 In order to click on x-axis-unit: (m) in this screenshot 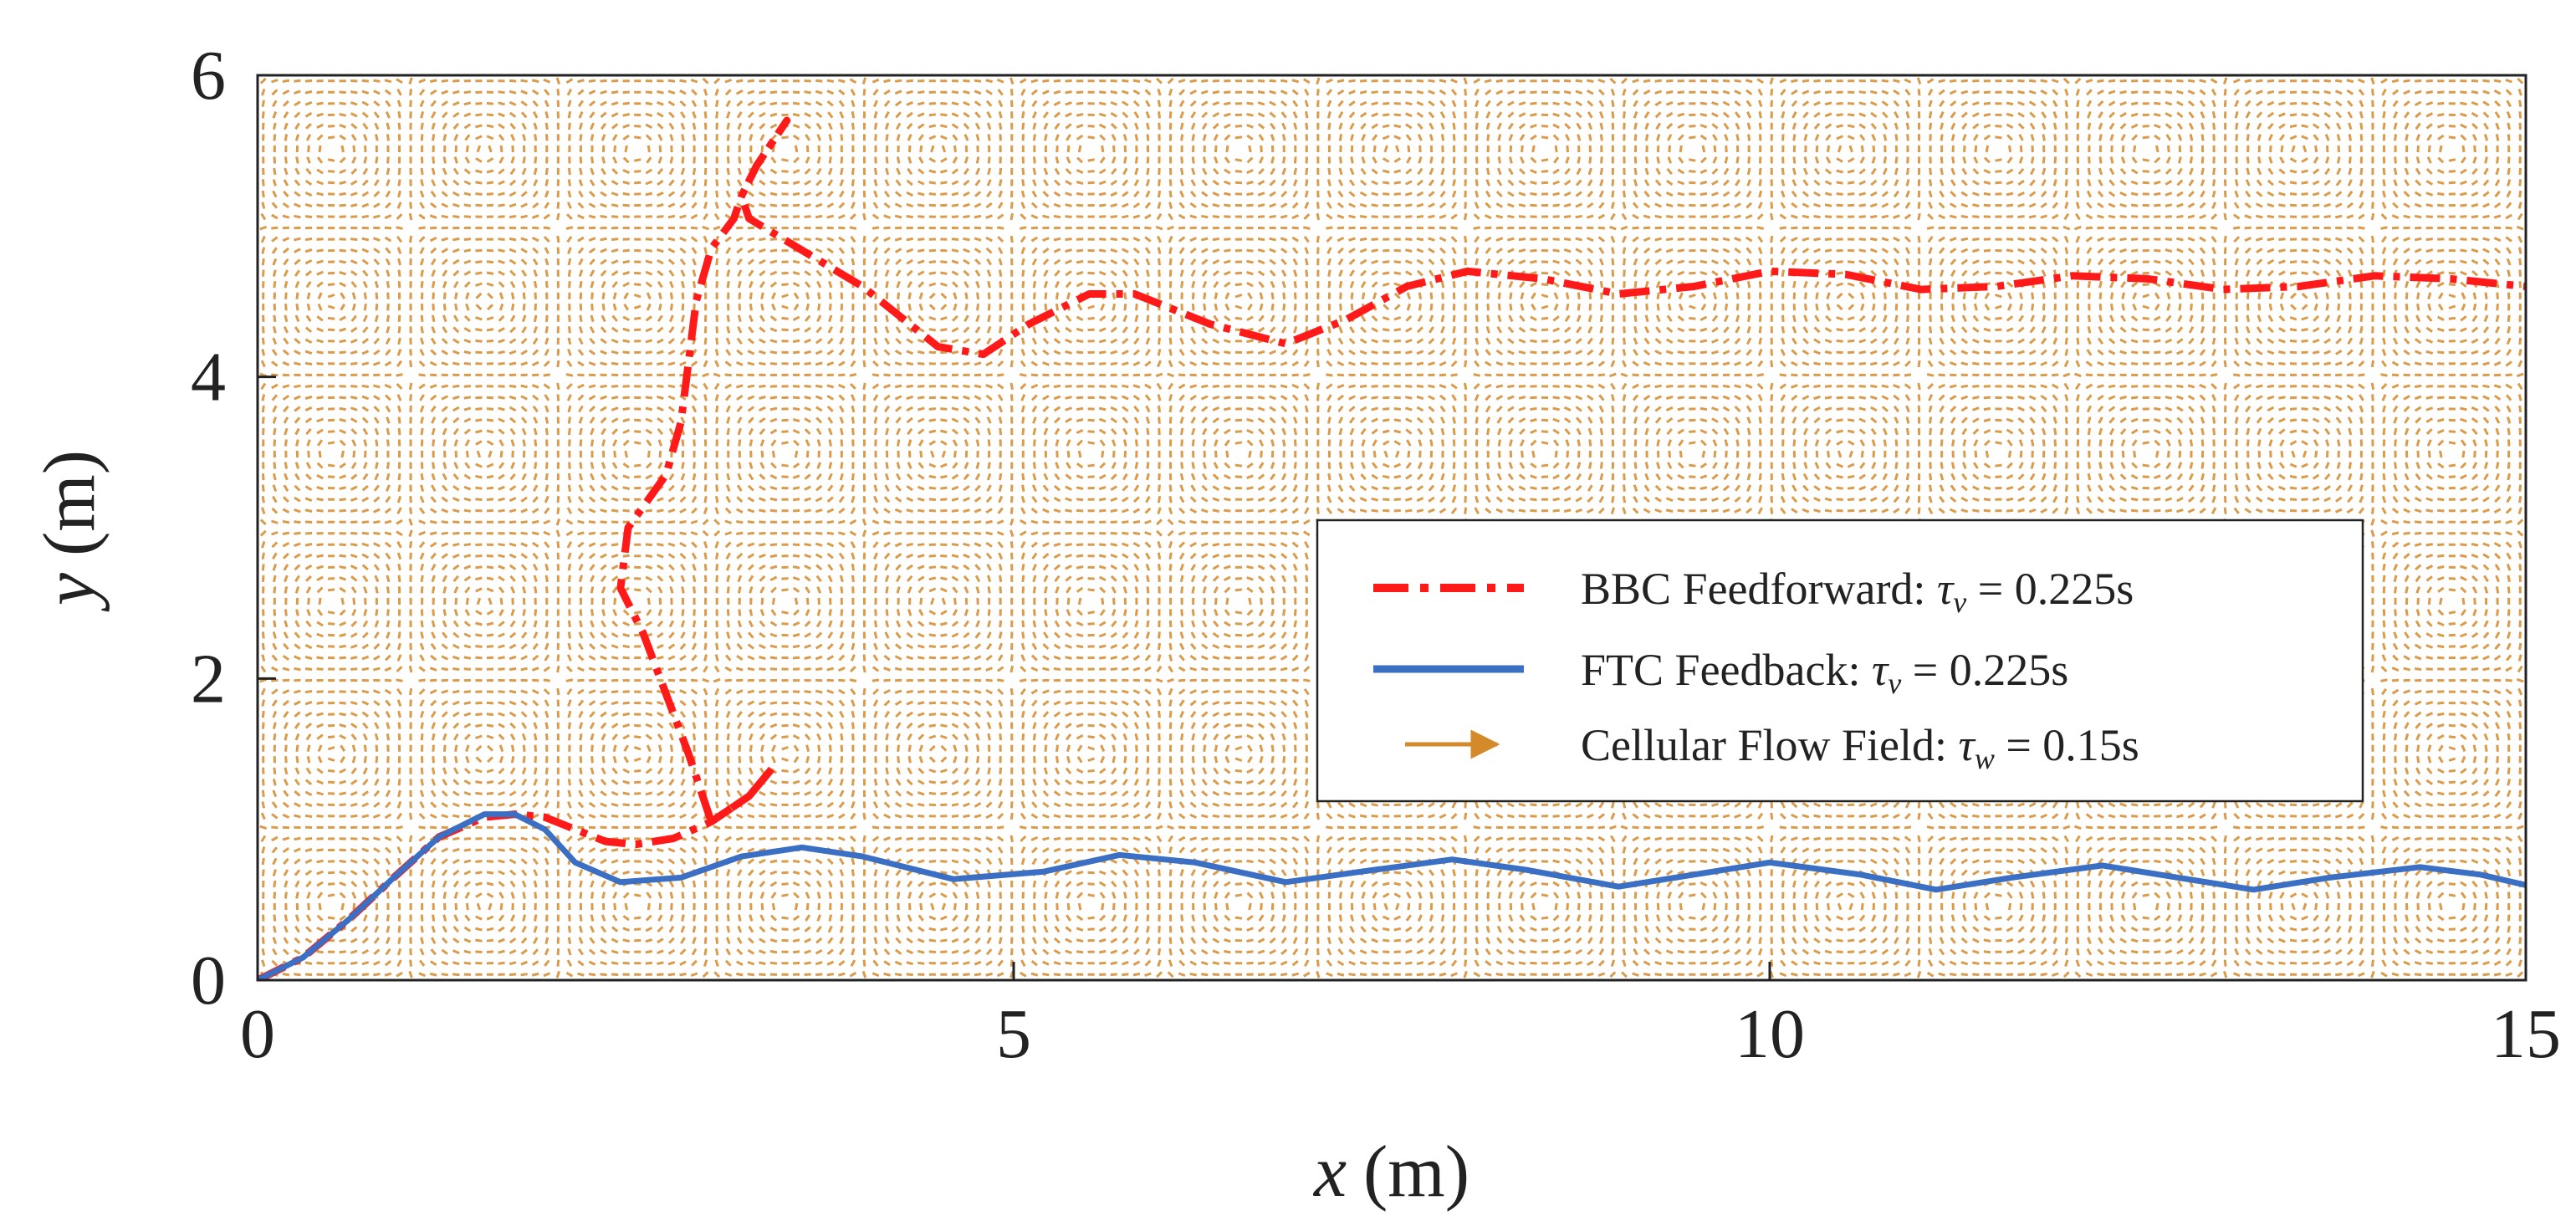, I will do `click(1416, 1172)`.